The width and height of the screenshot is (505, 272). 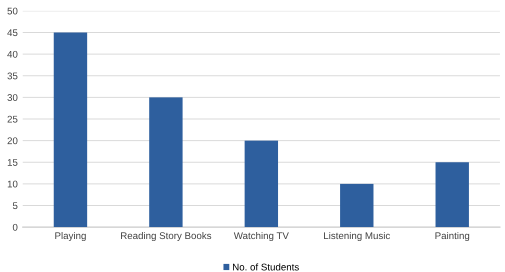 What do you see at coordinates (15, 206) in the screenshot?
I see `y-tick-label: 5` at bounding box center [15, 206].